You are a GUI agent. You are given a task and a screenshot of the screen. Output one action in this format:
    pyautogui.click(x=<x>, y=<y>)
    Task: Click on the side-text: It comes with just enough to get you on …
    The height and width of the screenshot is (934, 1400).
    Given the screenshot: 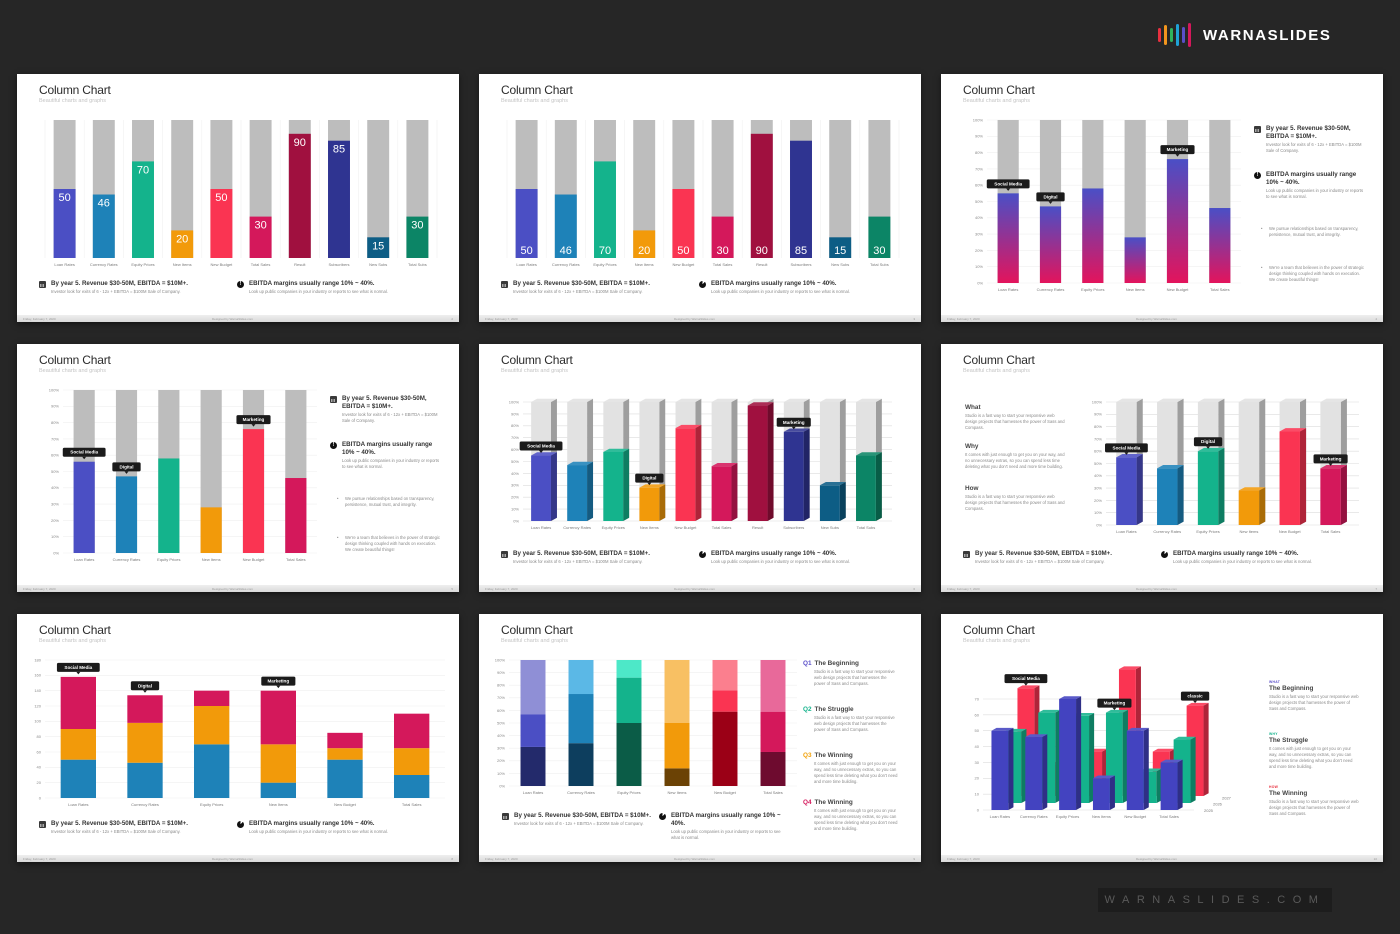 What is the action you would take?
    pyautogui.click(x=856, y=772)
    